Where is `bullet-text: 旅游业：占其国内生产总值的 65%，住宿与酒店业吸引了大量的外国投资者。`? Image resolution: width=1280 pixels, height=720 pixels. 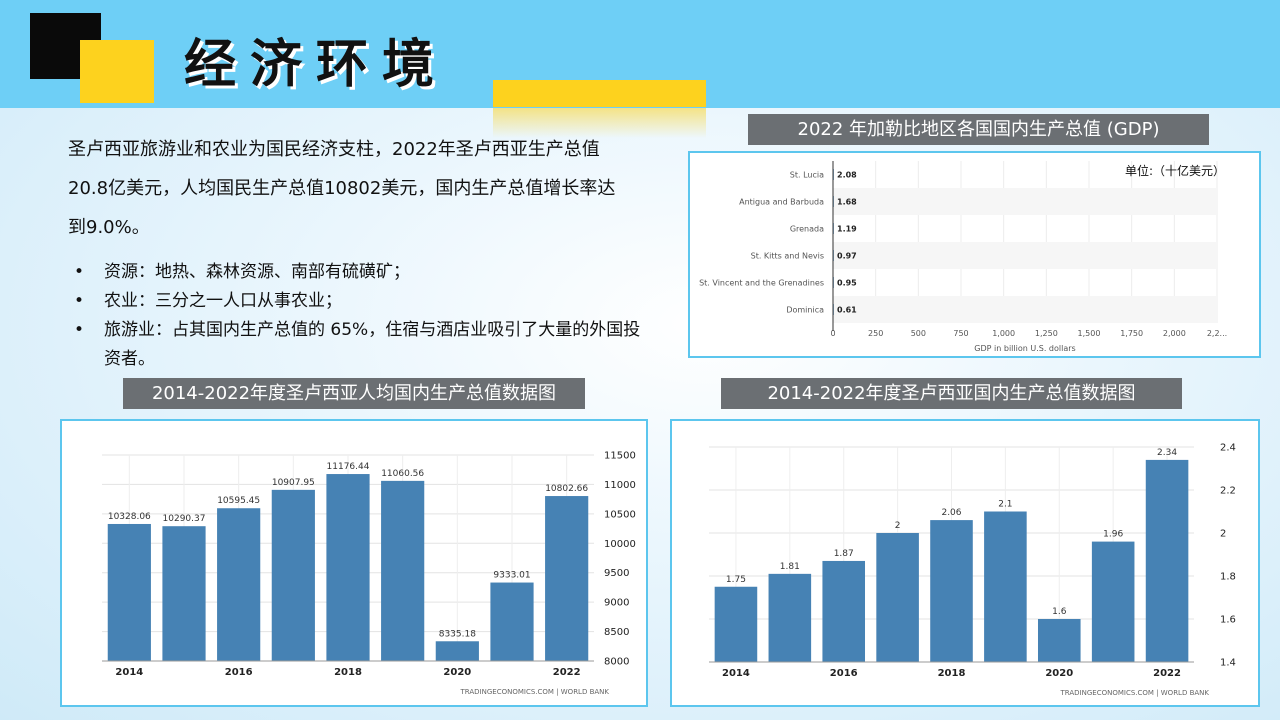 bullet-text: 旅游业：占其国内生产总值的 65%，住宿与酒店业吸引了大量的外国投资者。 is located at coordinates (372, 344).